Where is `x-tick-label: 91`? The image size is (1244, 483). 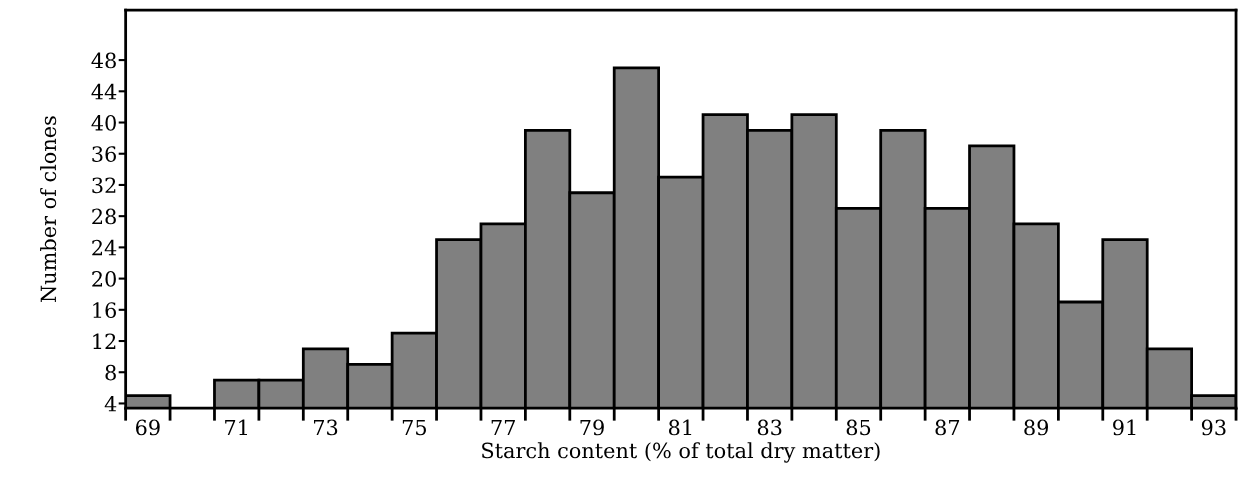
x-tick-label: 91 is located at coordinates (1124, 427).